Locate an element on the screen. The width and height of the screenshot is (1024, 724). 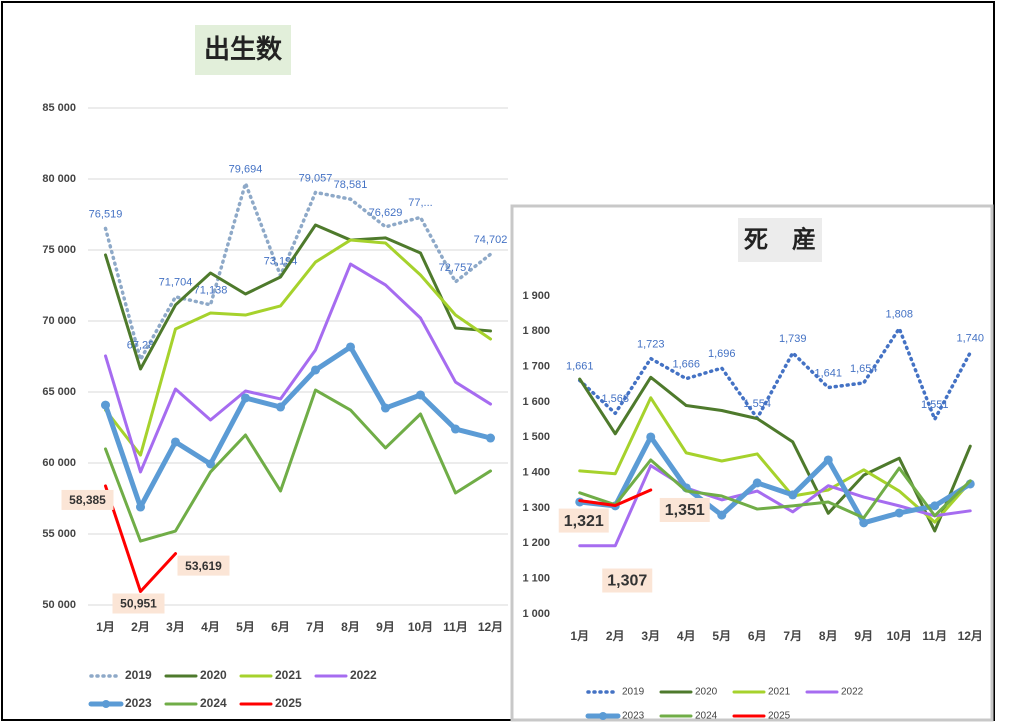
chart-title: 死 産 is located at coordinates (780, 239).